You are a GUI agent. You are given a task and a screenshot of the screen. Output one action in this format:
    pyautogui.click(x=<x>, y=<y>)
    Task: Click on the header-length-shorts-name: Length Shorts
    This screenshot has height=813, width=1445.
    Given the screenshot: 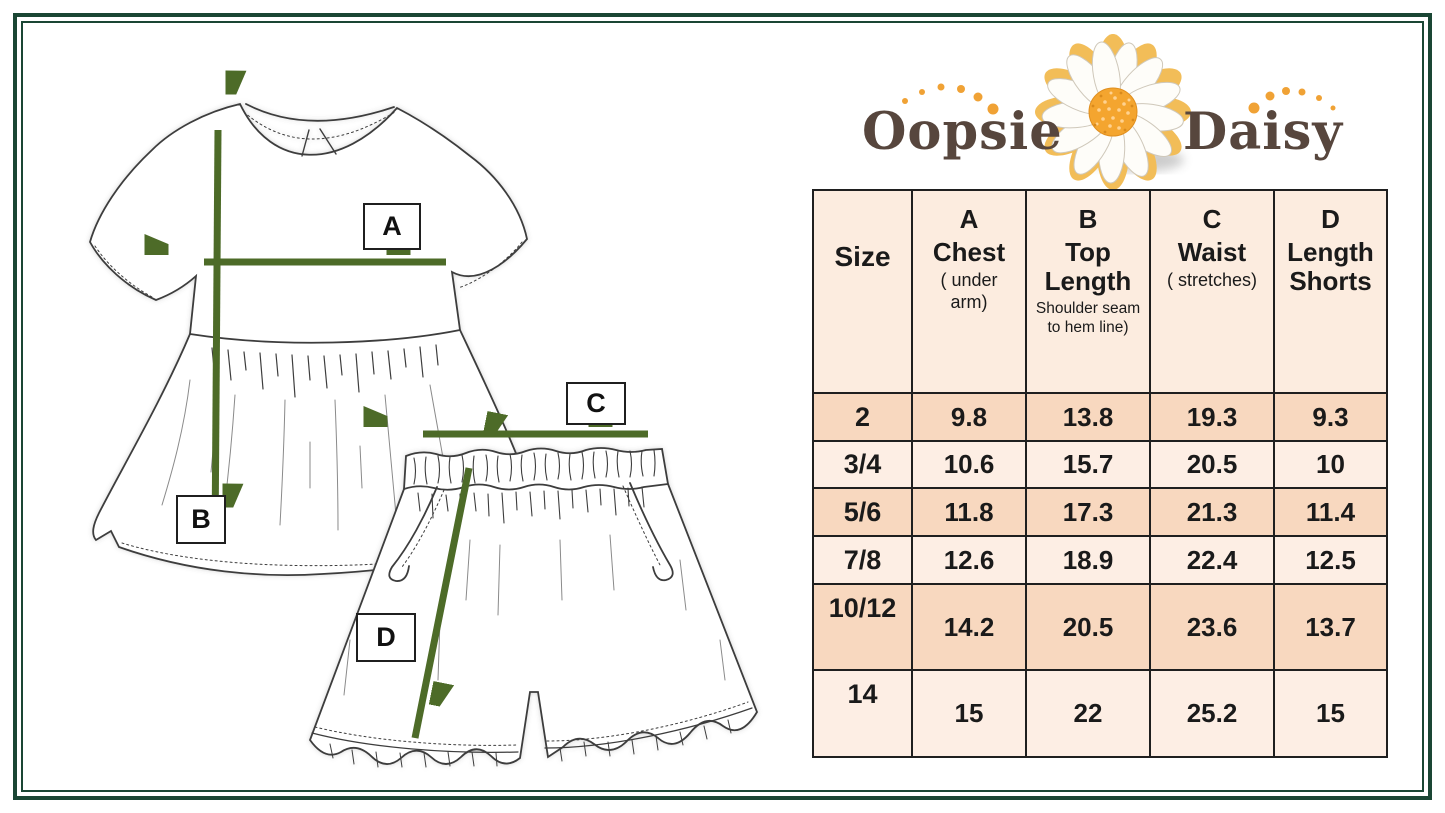 What is the action you would take?
    pyautogui.click(x=1330, y=266)
    